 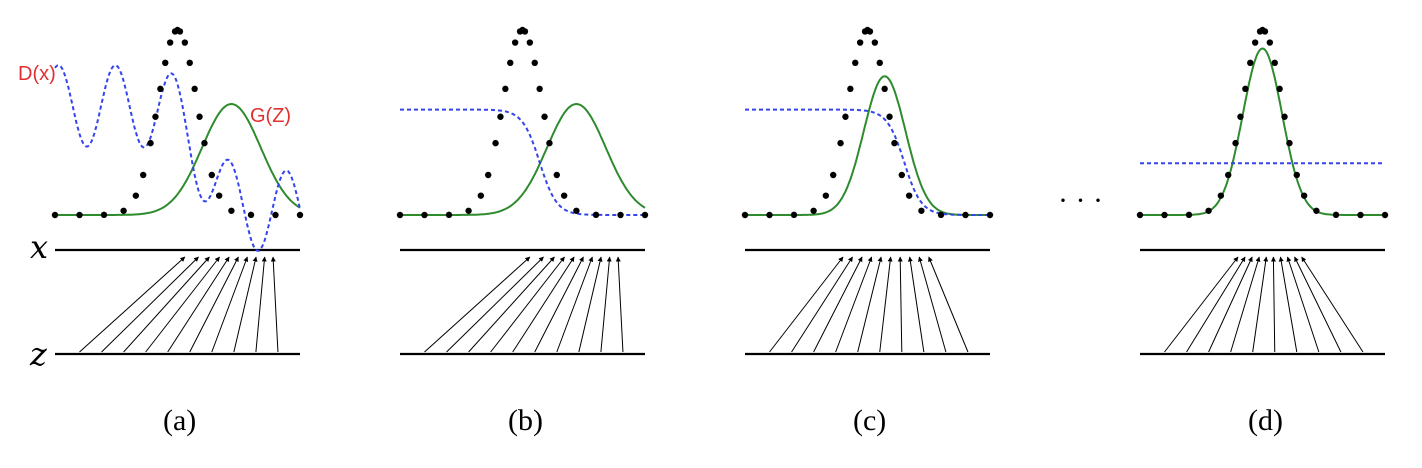 What do you see at coordinates (37, 74) in the screenshot?
I see `discriminator-annotation: D(x)` at bounding box center [37, 74].